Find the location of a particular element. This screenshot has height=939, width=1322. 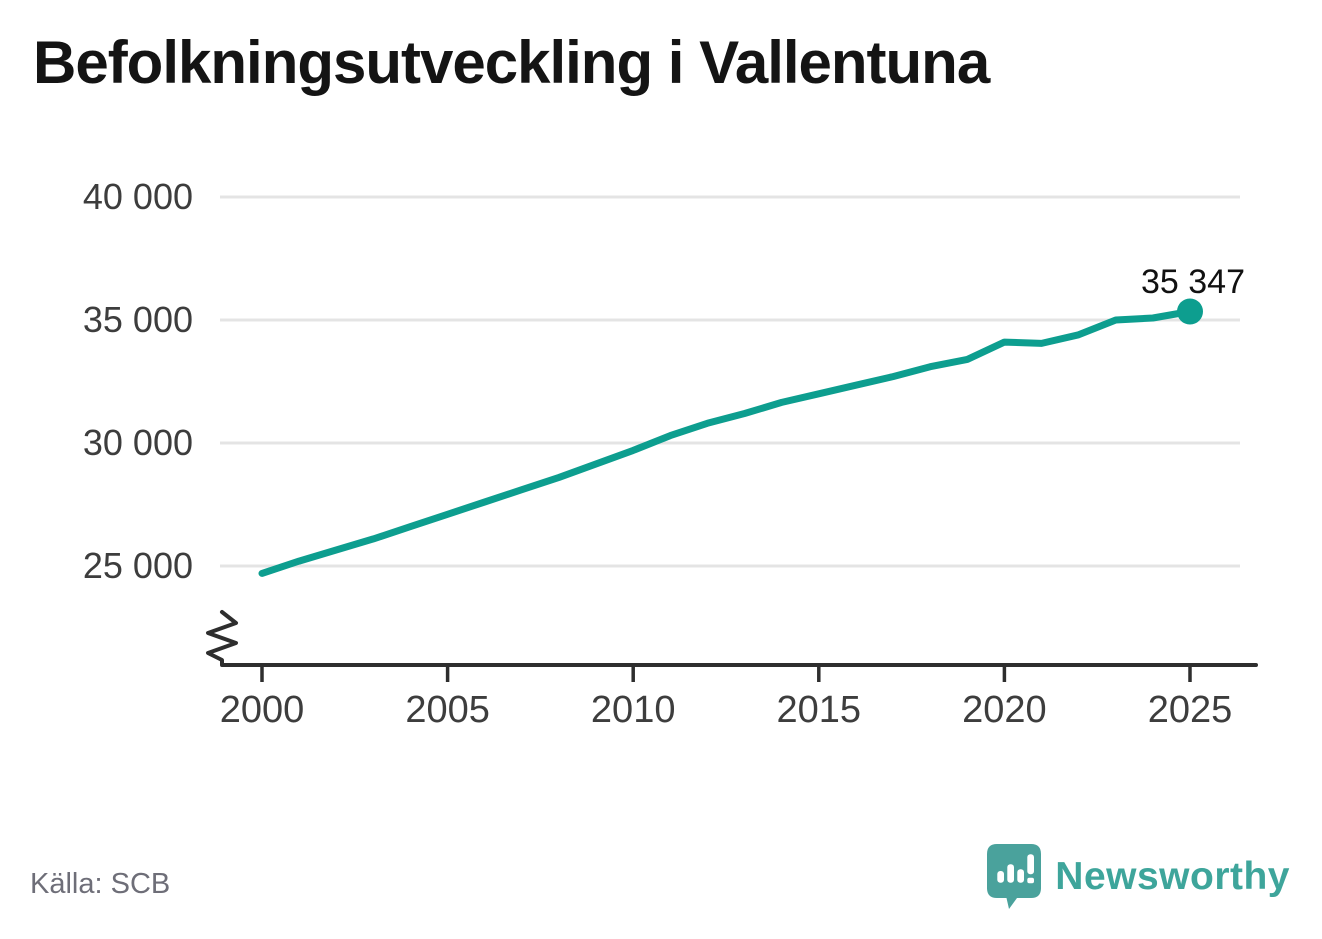

logo-exclamation-dot is located at coordinates (1031, 880).